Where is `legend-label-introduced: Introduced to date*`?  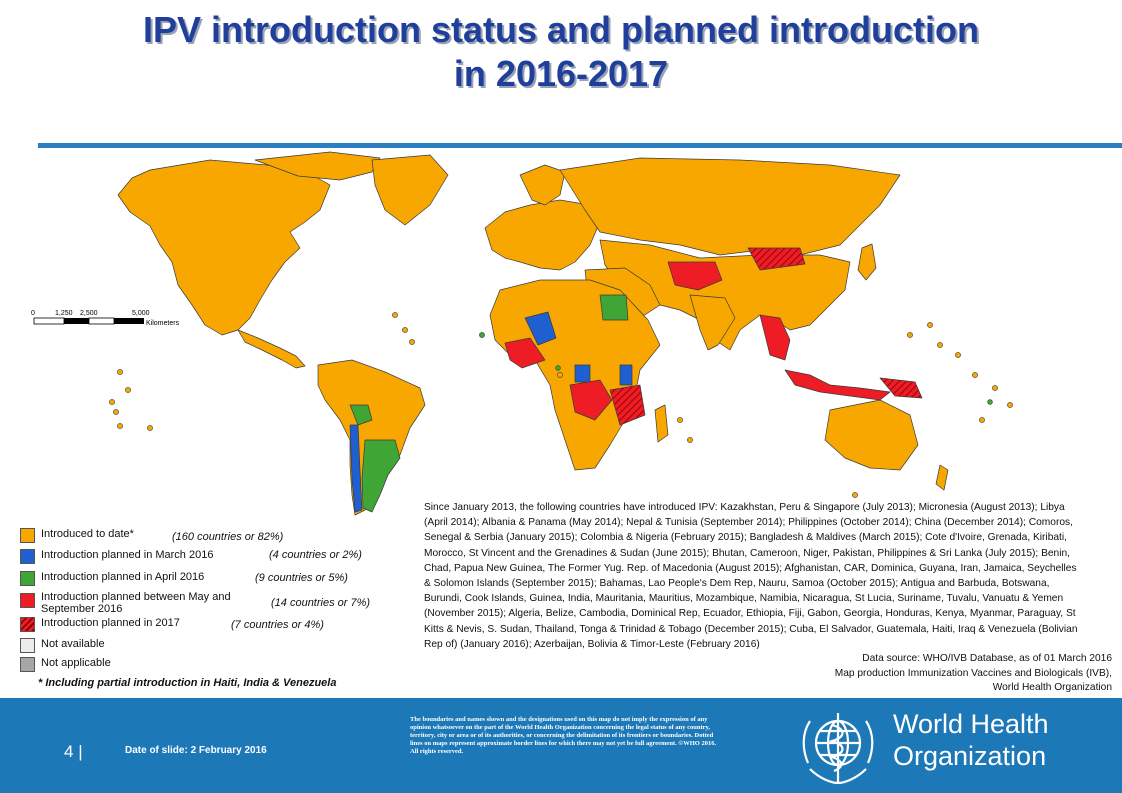 legend-label-introduced: Introduced to date* is located at coordinates (87, 534).